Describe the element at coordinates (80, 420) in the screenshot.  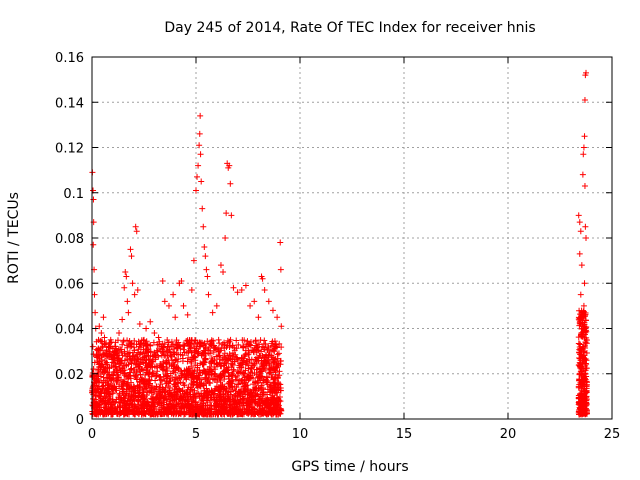
I see `y-tick-label: 0` at that location.